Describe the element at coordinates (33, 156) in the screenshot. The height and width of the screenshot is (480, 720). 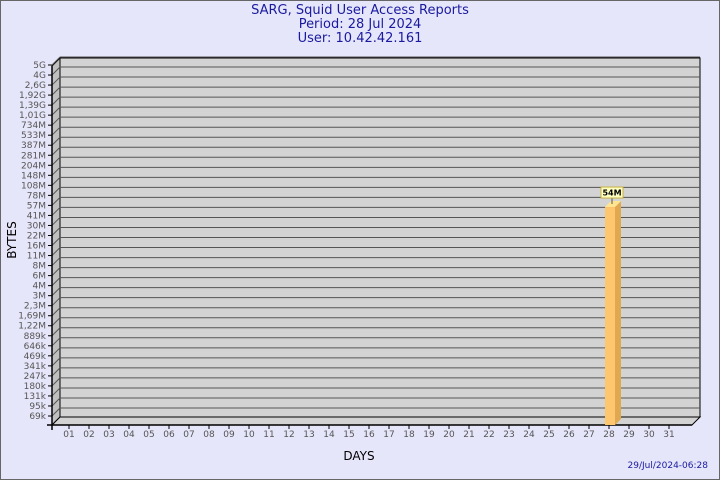
I see `y-tick-label: 281M` at that location.